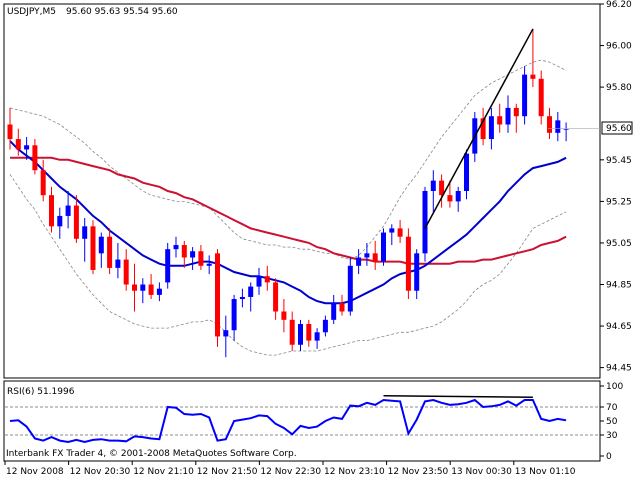 This screenshot has height=480, width=640. Describe the element at coordinates (41, 392) in the screenshot. I see `rsi-label: RSI(6) 51.1996` at that location.